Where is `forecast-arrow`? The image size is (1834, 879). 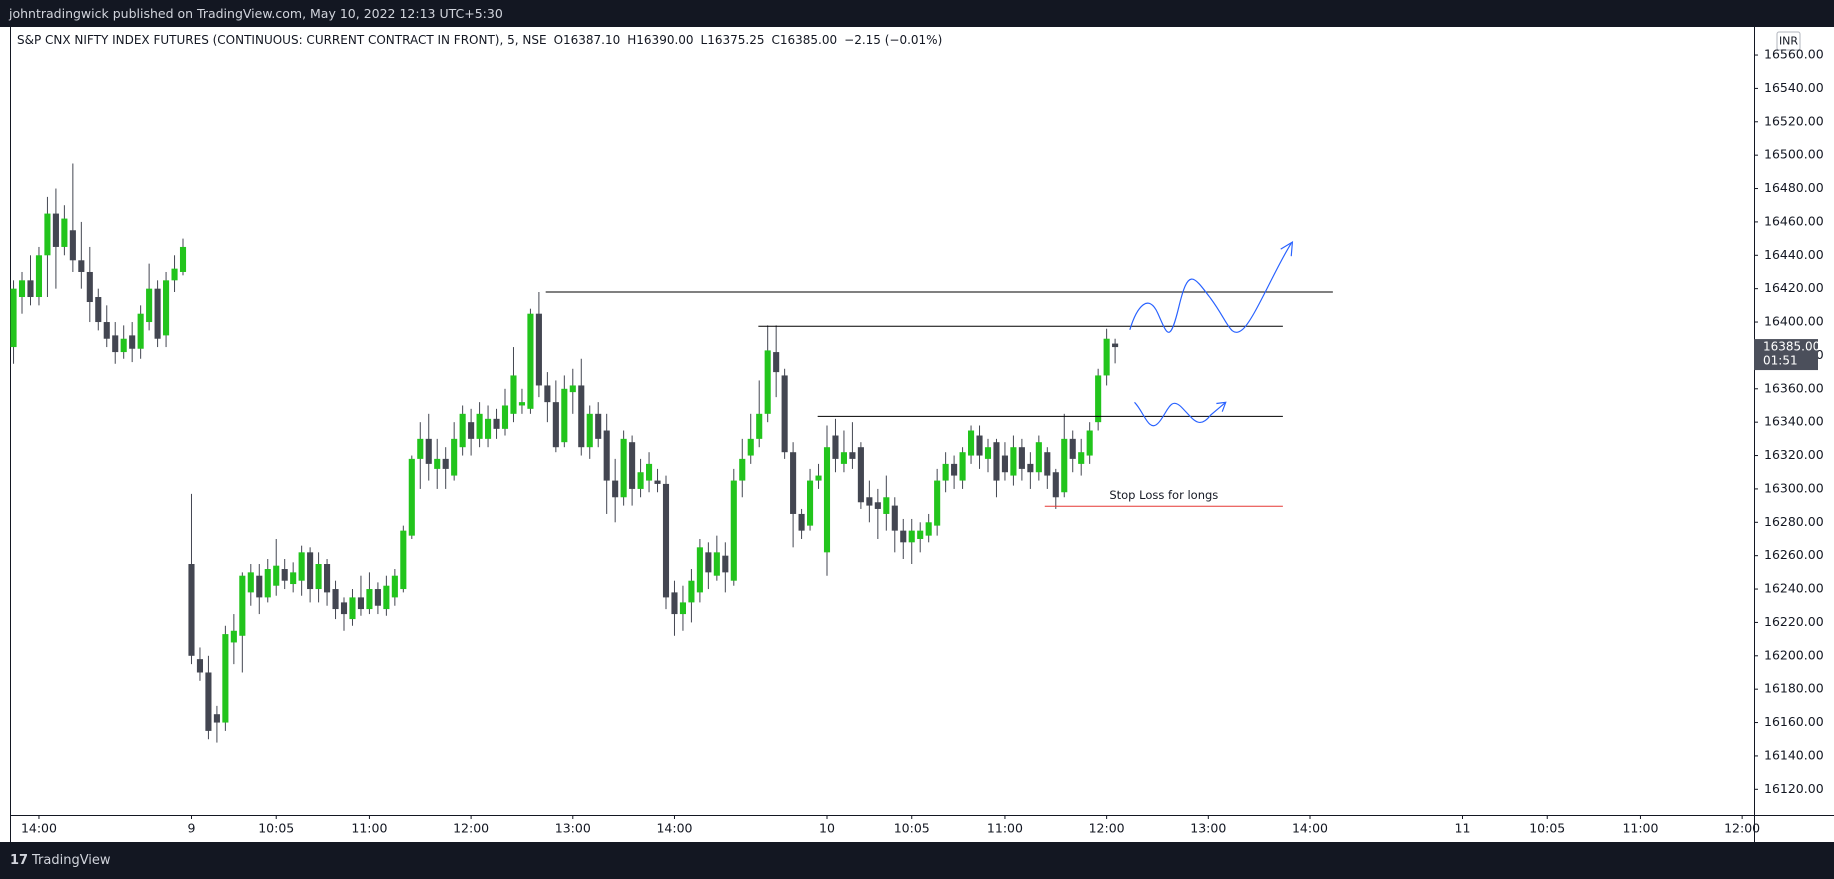
forecast-arrow is located at coordinates (1221, 406).